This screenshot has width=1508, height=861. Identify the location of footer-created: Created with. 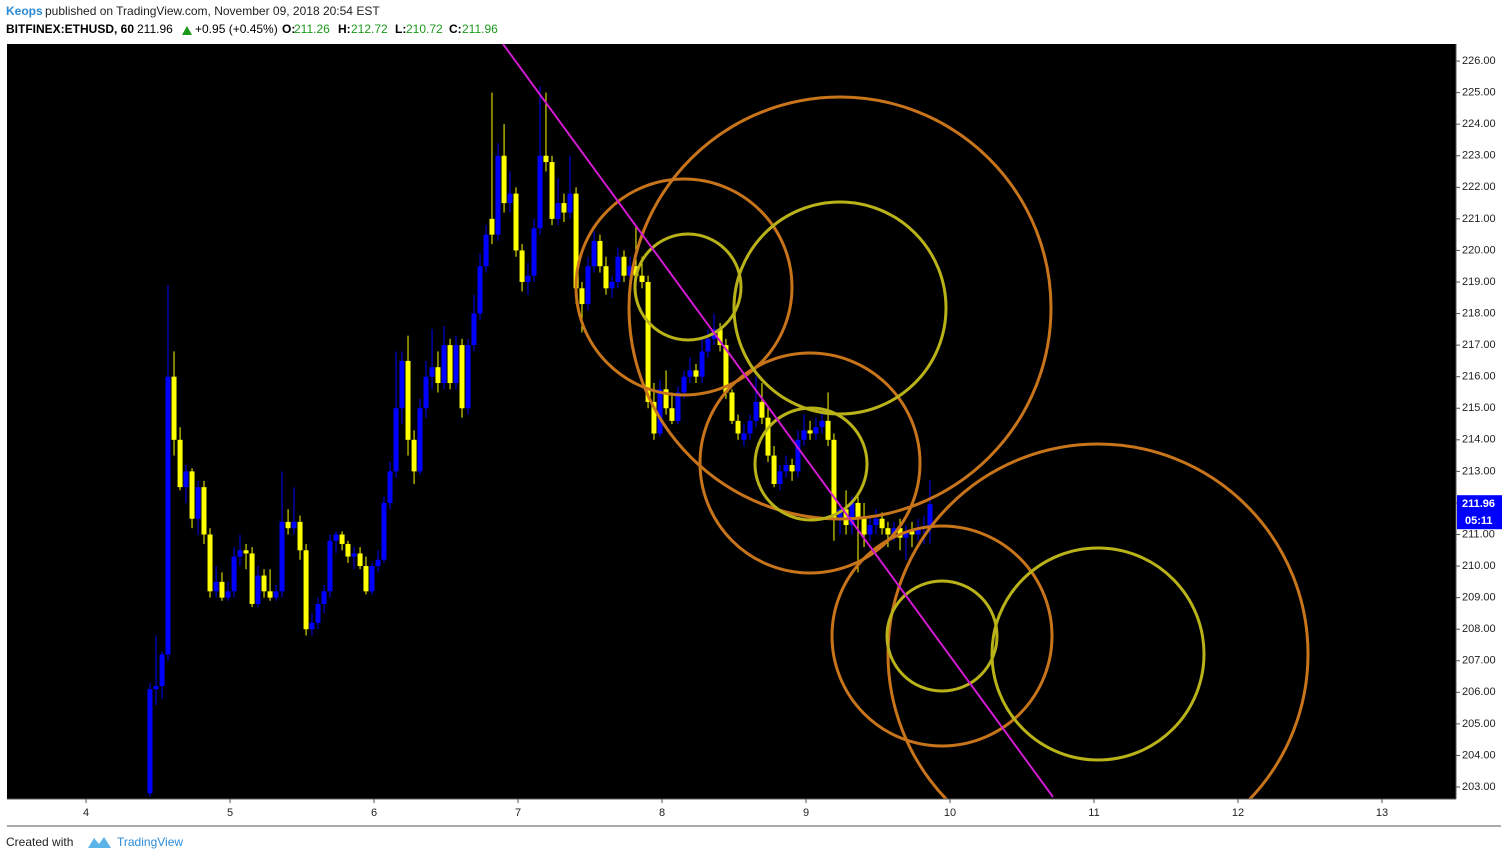
(39, 842).